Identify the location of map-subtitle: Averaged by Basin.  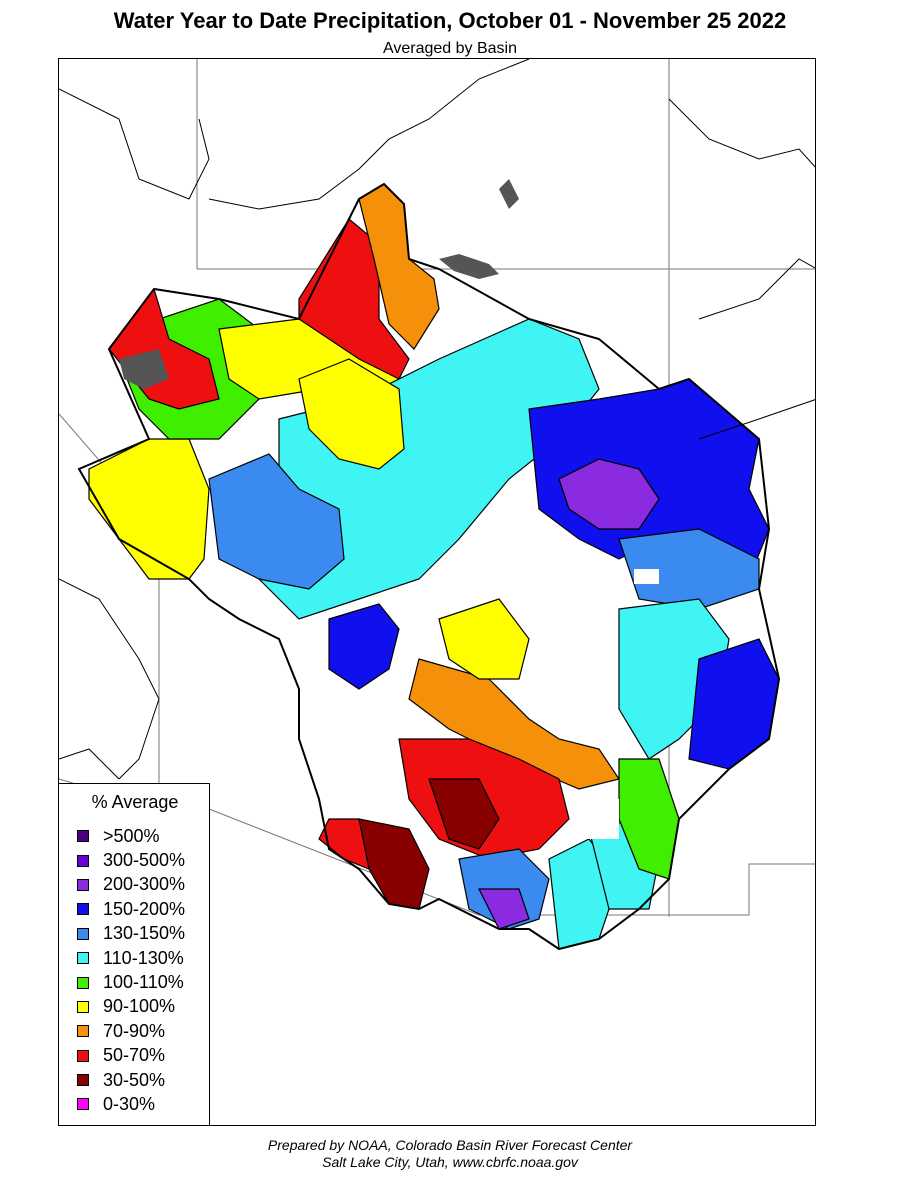
(449, 48).